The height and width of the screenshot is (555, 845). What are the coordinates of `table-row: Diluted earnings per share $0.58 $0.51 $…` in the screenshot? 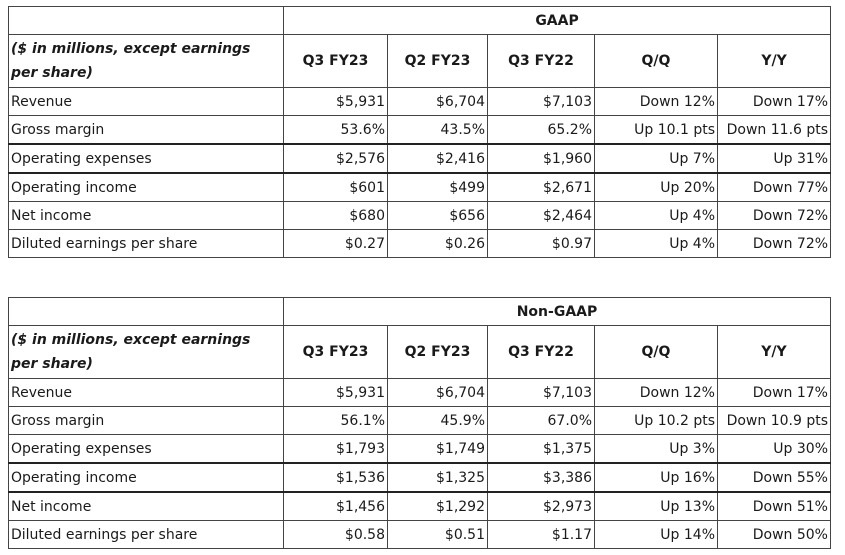 It's located at (419, 534).